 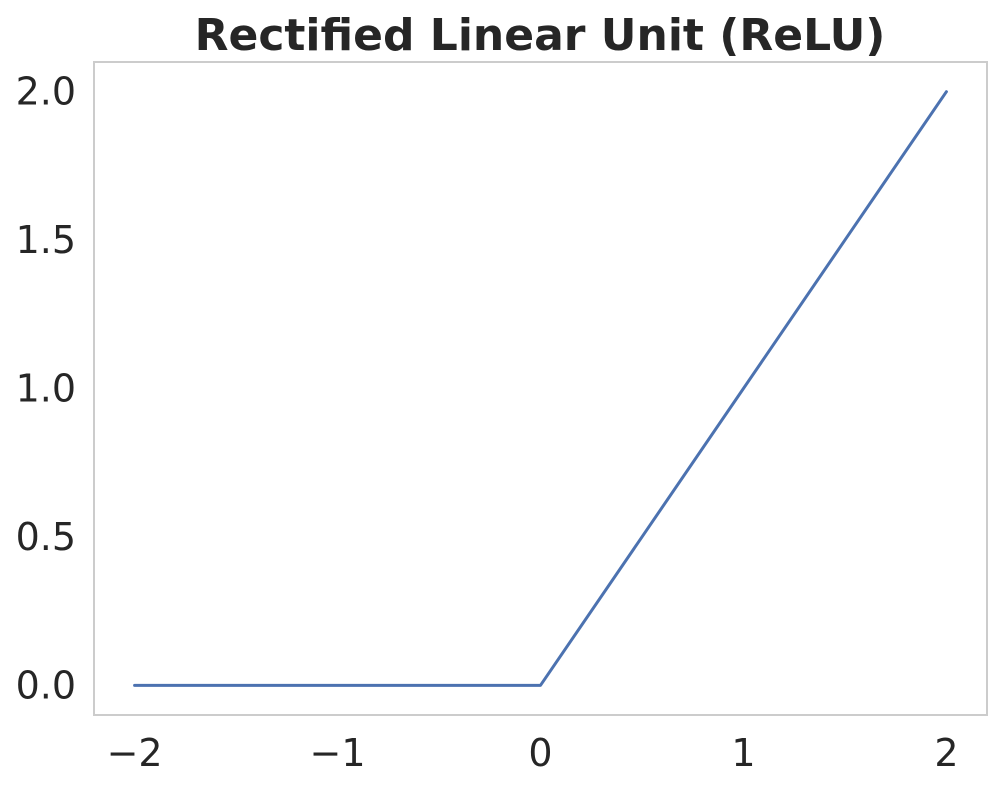 What do you see at coordinates (46, 685) in the screenshot?
I see `y-tick-label: 0.0` at bounding box center [46, 685].